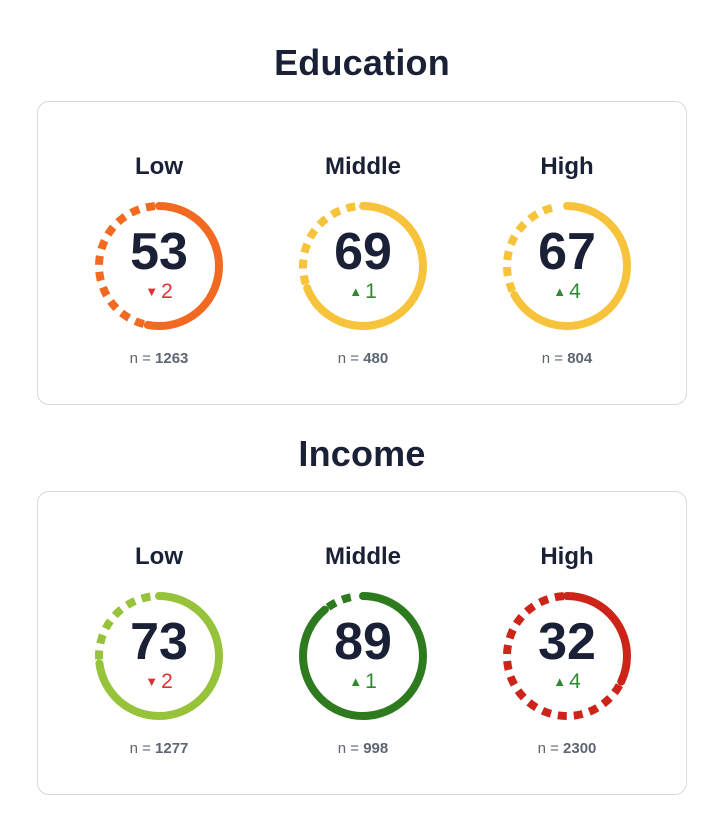 The height and width of the screenshot is (828, 724). I want to click on gauge-value: 53, so click(159, 252).